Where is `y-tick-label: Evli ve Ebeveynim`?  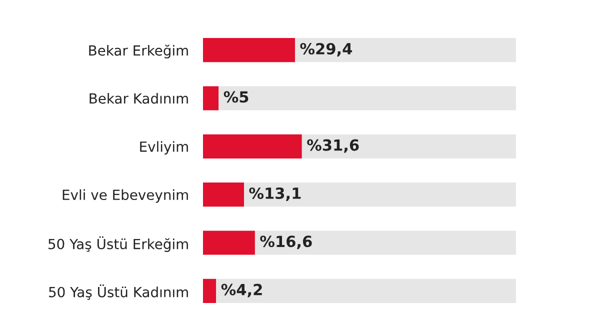 y-tick-label: Evli ve Ebeveynim is located at coordinates (125, 196).